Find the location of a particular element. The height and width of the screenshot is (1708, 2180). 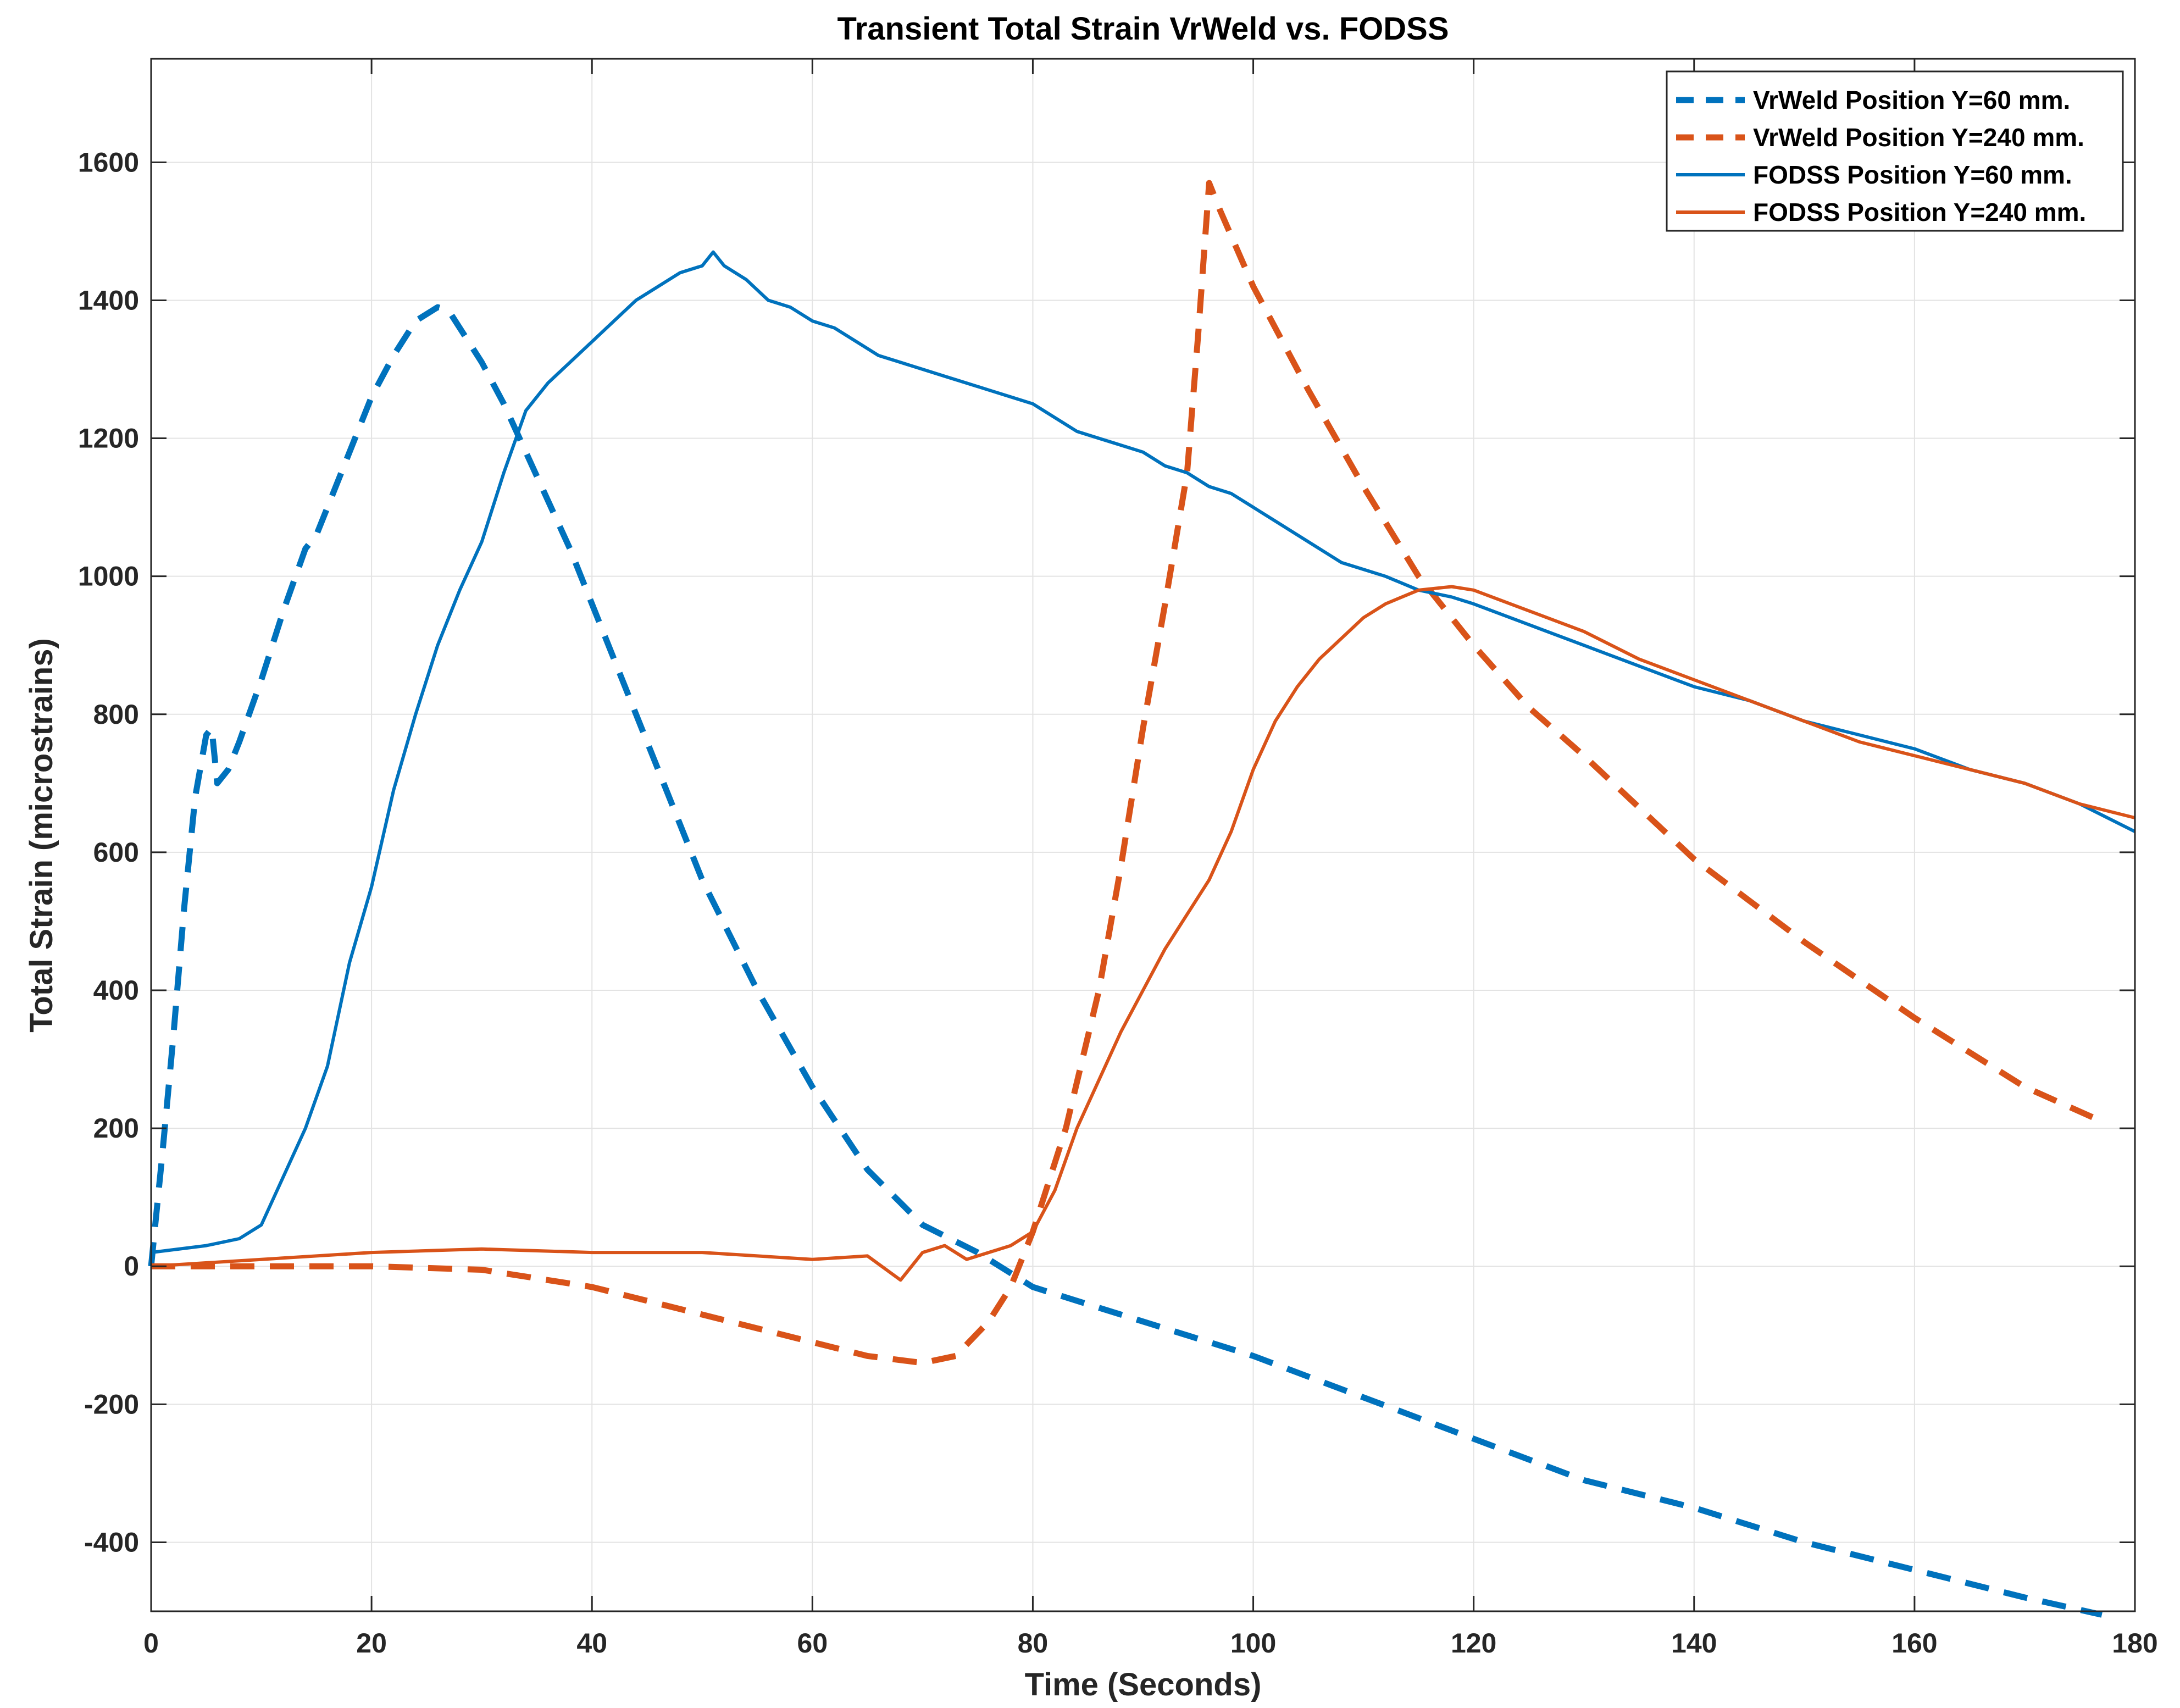

x-tick-label: 60 is located at coordinates (812, 1643).